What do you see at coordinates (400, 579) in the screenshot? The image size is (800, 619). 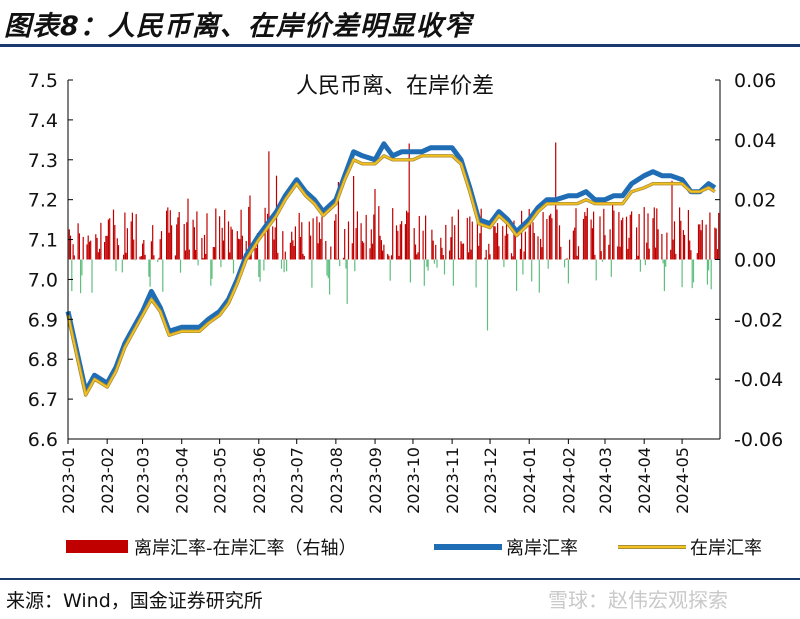 I see `bottom-rule` at bounding box center [400, 579].